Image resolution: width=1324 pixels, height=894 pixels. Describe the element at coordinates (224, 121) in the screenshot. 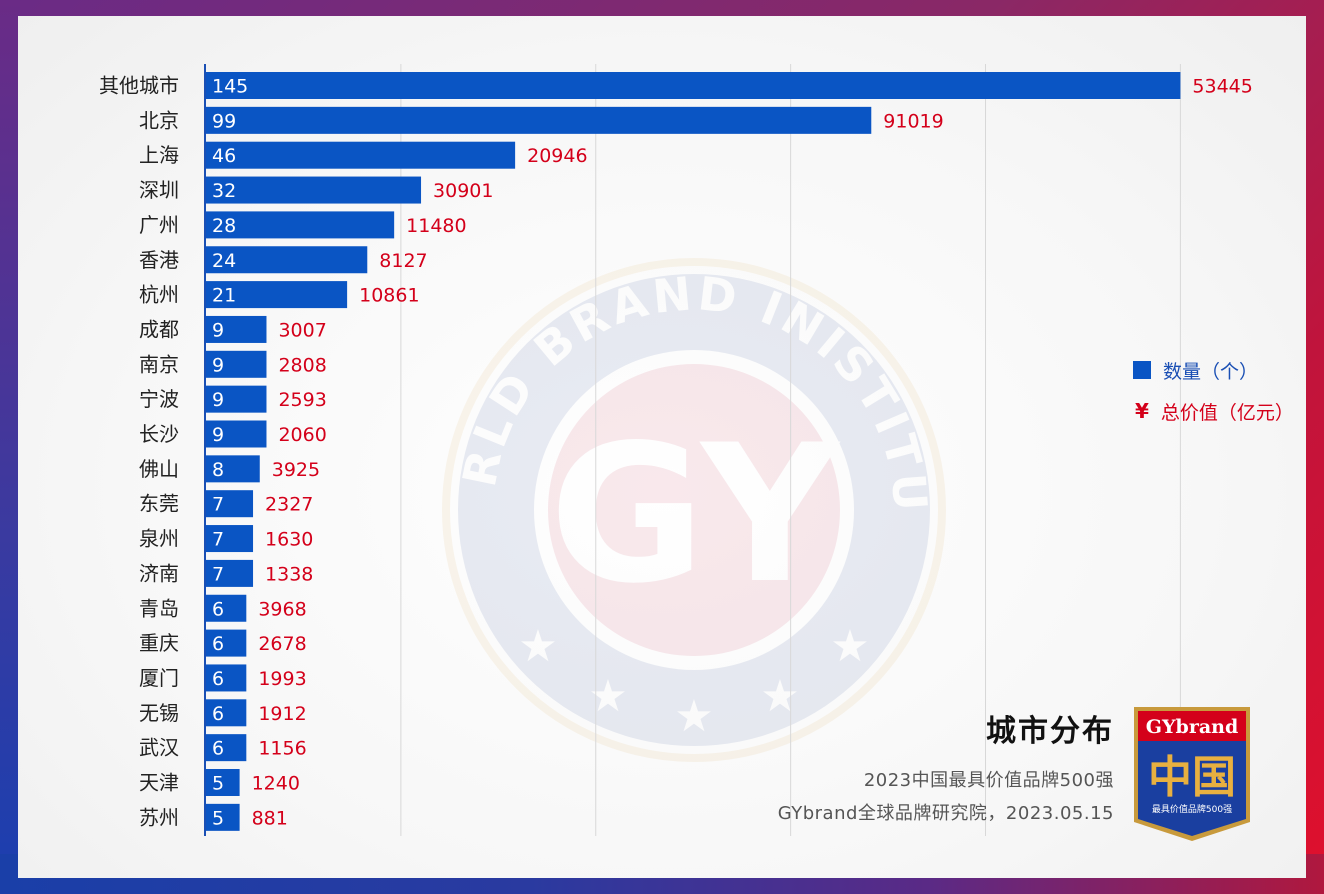

I see `count-data-label: 99` at that location.